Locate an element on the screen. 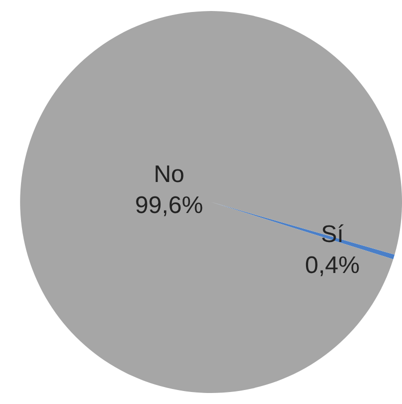  slice-label: No is located at coordinates (169, 174).